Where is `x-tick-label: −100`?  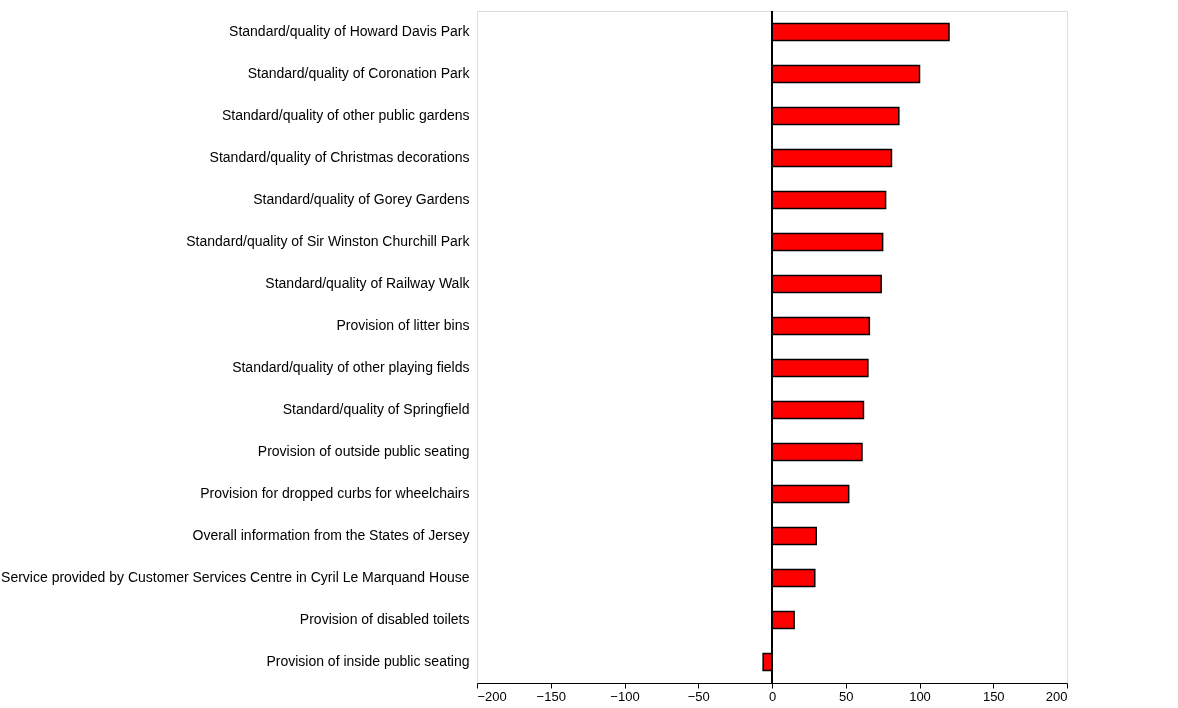
x-tick-label: −100 is located at coordinates (625, 696).